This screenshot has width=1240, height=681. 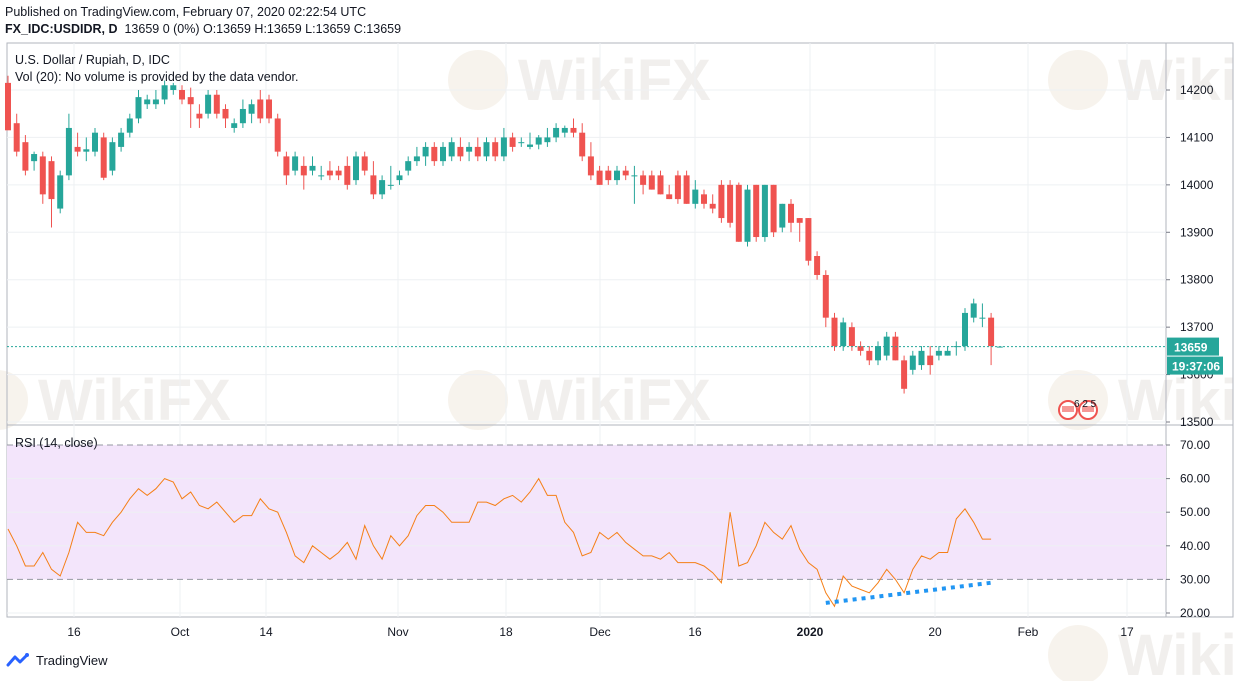 I want to click on tradingview-footer: TradingView, so click(x=57, y=660).